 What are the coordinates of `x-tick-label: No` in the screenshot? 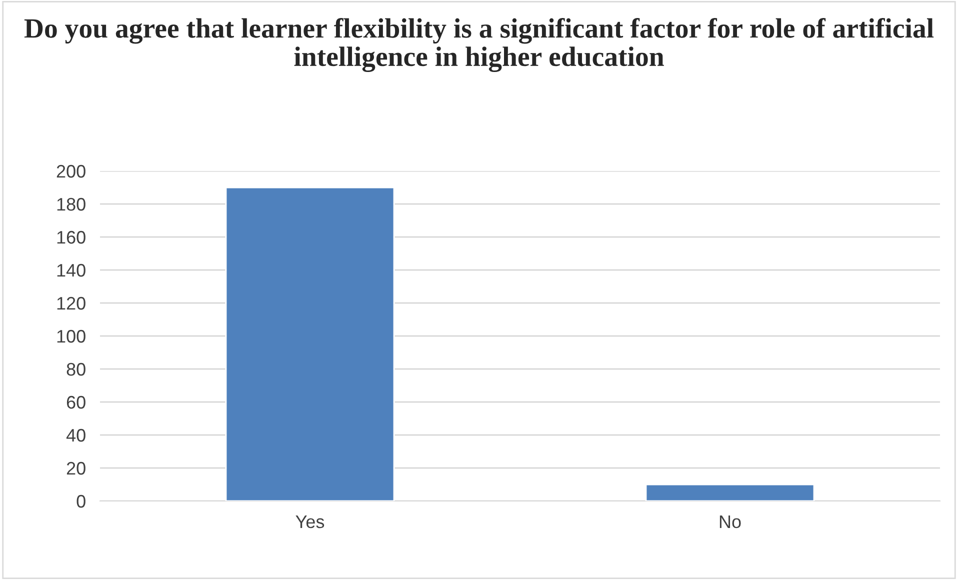 It's located at (730, 522).